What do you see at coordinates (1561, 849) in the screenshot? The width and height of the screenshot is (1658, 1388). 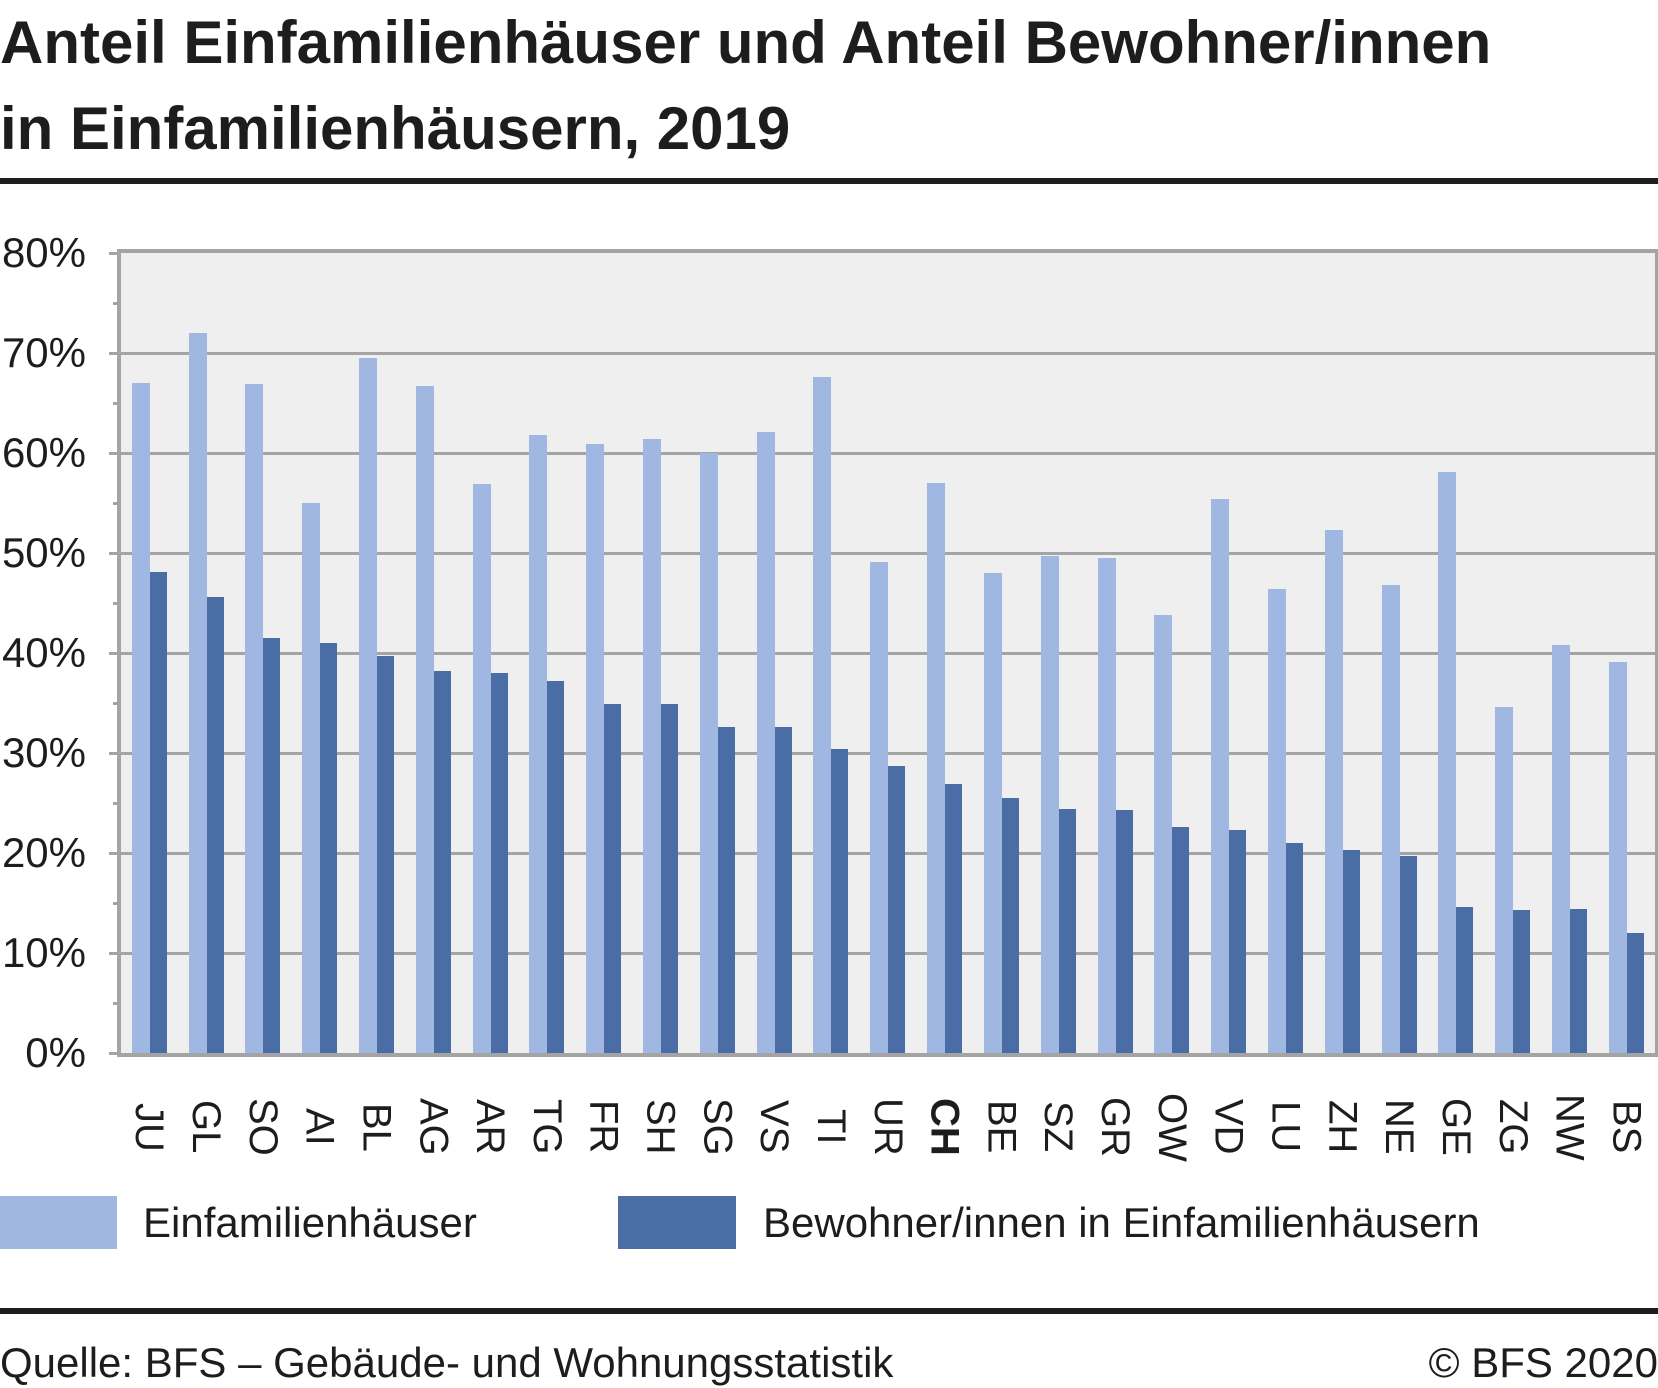 I see `bar-einfamilienhaeuser-NW` at bounding box center [1561, 849].